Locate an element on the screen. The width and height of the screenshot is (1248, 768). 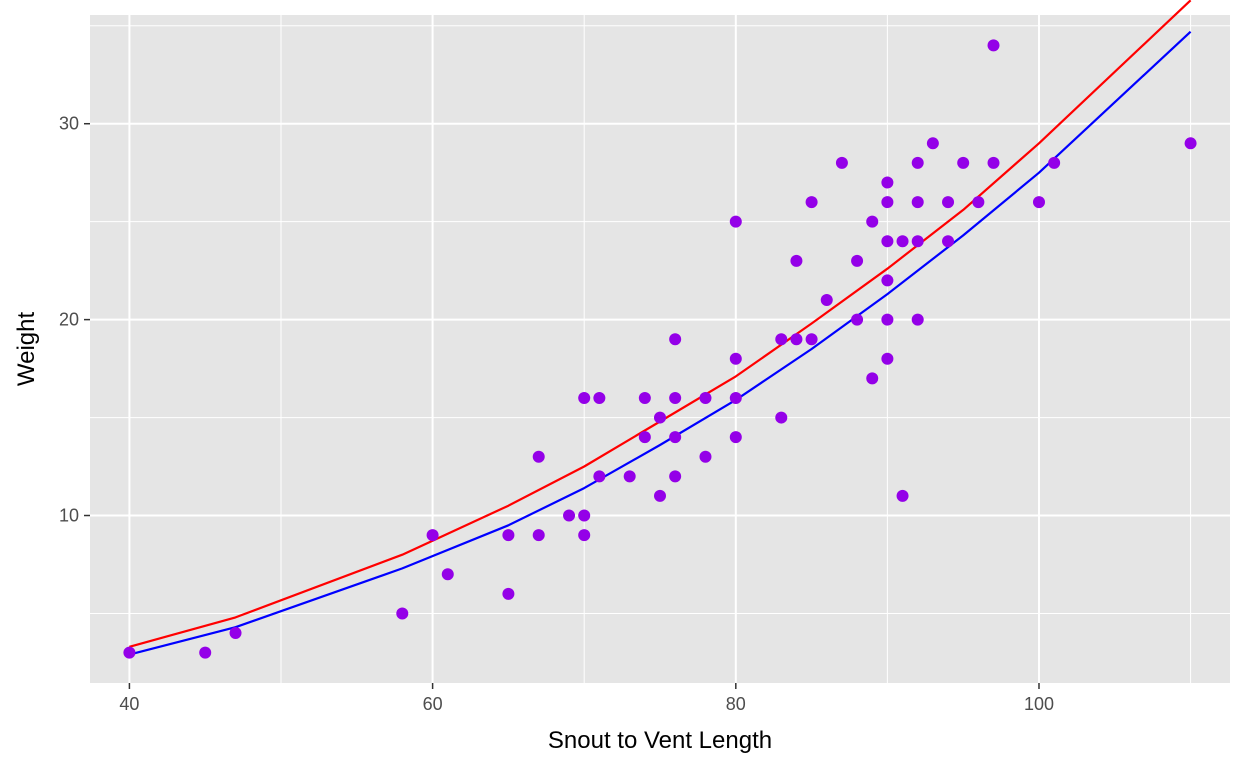
y-tick-label: 20 is located at coordinates (69, 320).